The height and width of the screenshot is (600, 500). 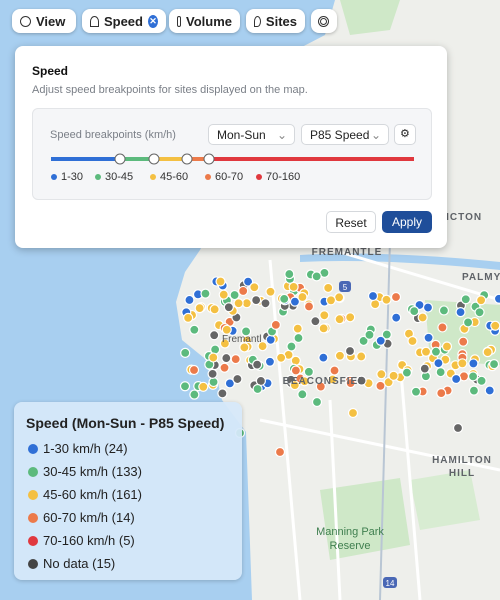 I want to click on settings-button: ⚙, so click(x=405, y=134).